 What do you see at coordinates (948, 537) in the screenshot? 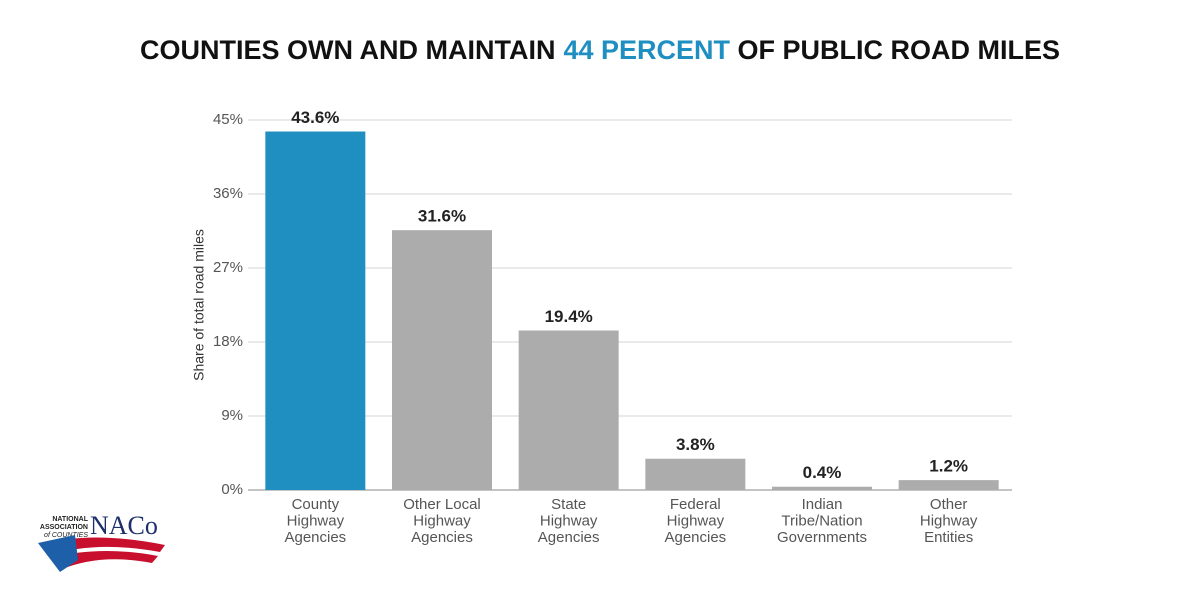
I see `x-tick-label: Entities` at bounding box center [948, 537].